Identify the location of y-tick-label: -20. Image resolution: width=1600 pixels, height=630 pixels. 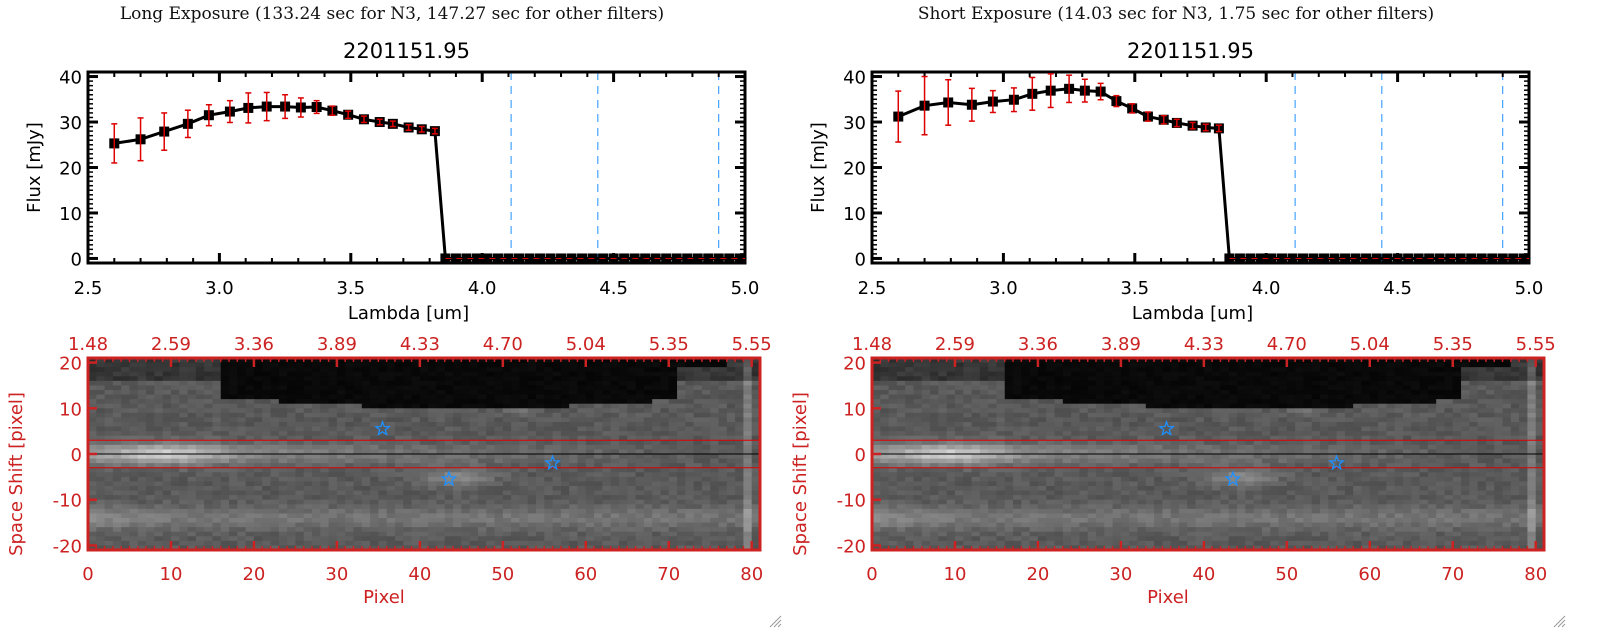
(67, 546).